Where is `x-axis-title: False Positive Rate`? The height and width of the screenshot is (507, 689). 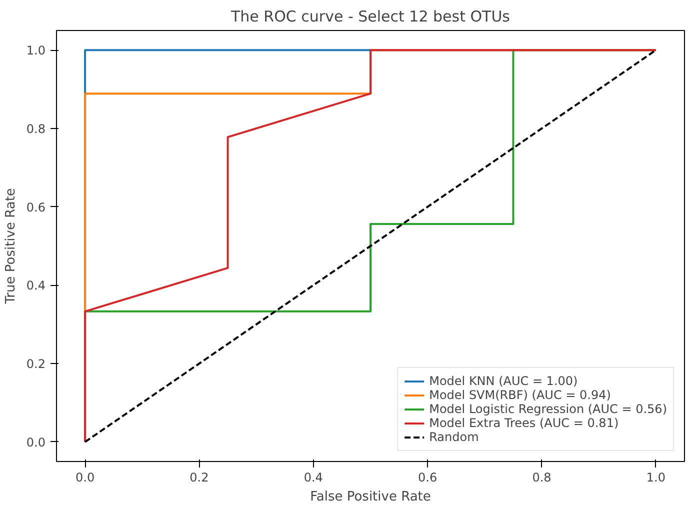
x-axis-title: False Positive Rate is located at coordinates (370, 497).